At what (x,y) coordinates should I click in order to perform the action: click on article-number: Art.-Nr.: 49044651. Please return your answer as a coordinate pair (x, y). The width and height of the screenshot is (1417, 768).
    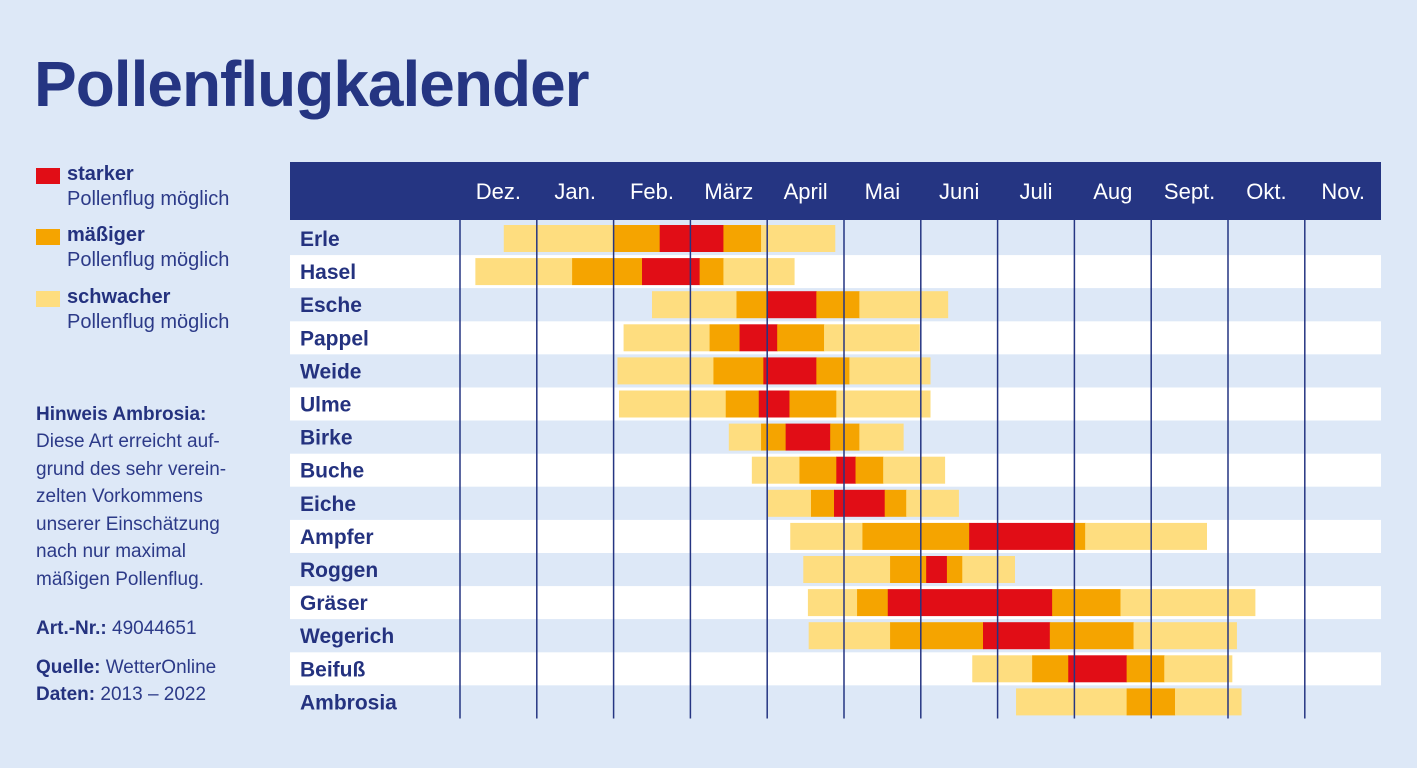
    Looking at the image, I should click on (116, 629).